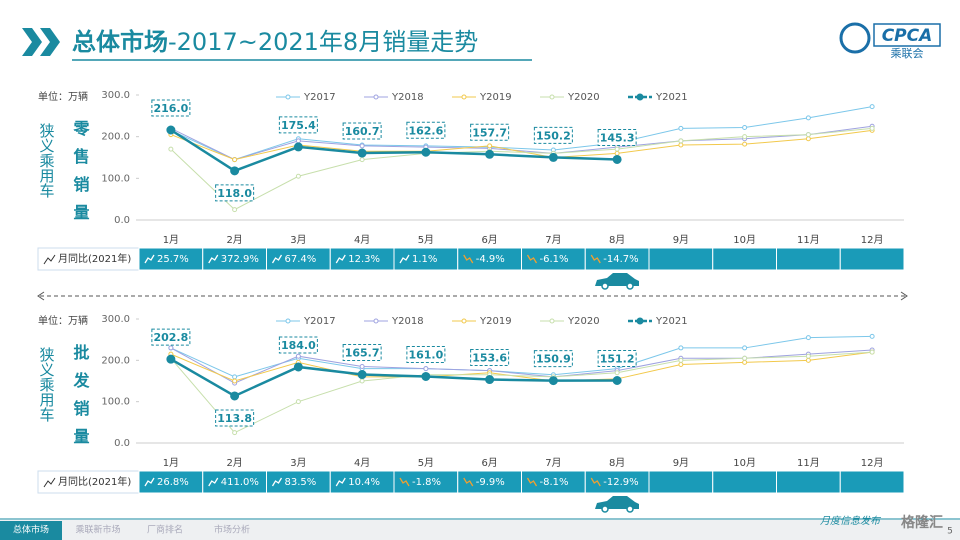 The width and height of the screenshot is (960, 540). Describe the element at coordinates (362, 463) in the screenshot. I see `x-tick-label: 4月` at that location.